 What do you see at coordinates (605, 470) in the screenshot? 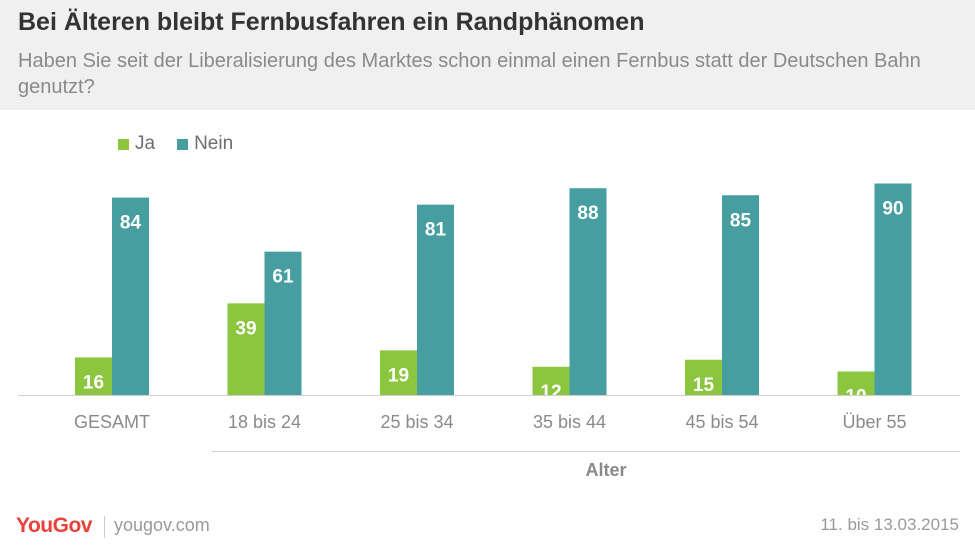
I see `age-group-label: Alter` at bounding box center [605, 470].